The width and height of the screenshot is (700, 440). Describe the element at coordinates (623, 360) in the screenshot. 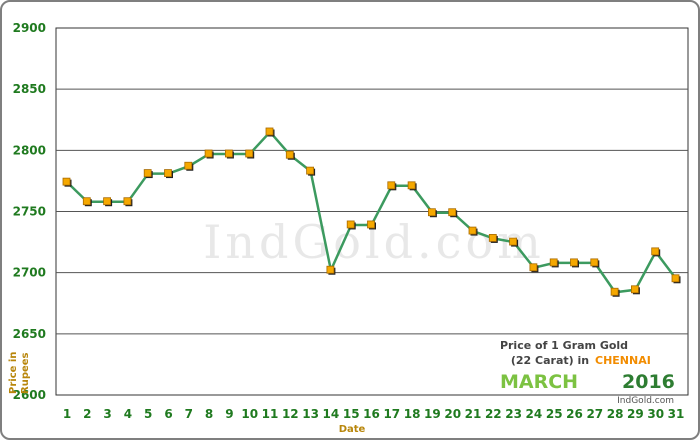

I see `annotation-city: CHENNAI` at that location.